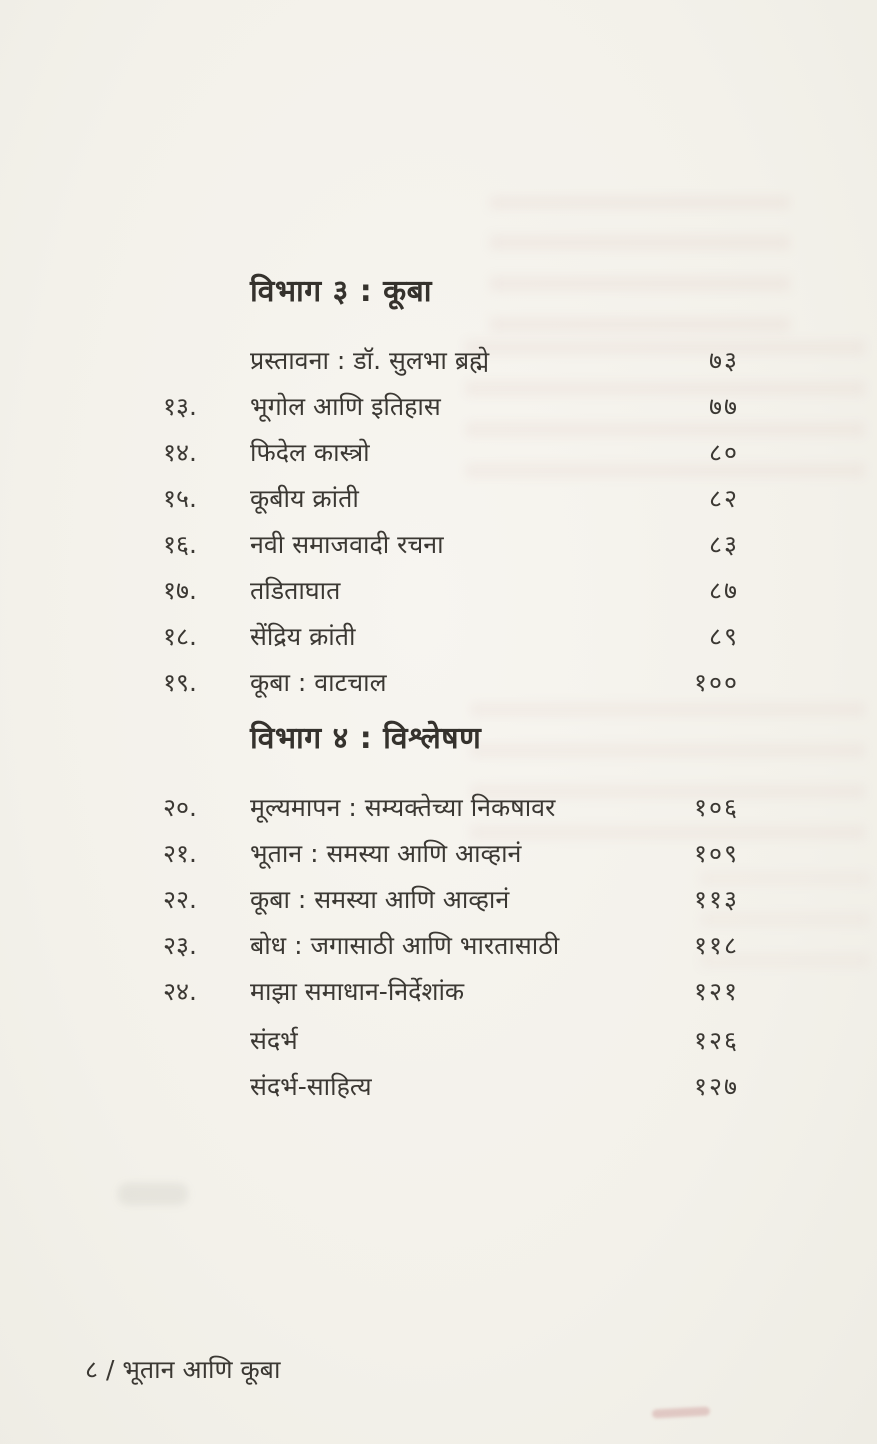 The height and width of the screenshot is (1444, 877). Describe the element at coordinates (180, 498) in the screenshot. I see `toc-entry-number: १५.` at that location.